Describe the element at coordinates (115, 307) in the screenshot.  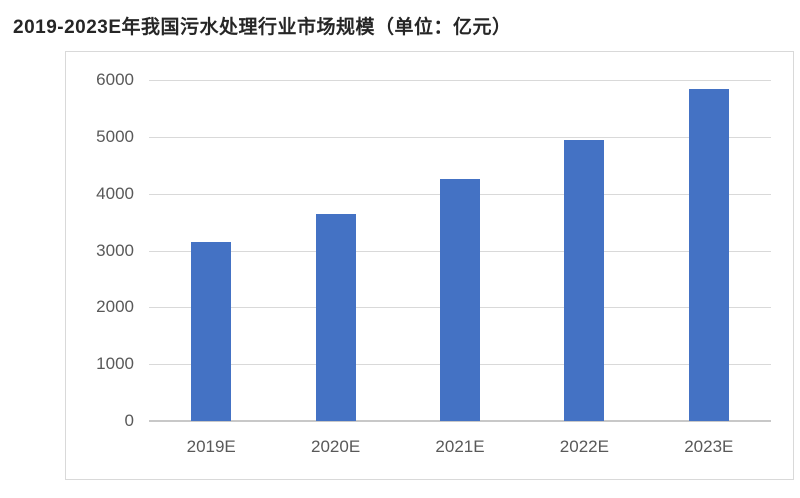
I see `y-tick-label-2000: 2000` at that location.